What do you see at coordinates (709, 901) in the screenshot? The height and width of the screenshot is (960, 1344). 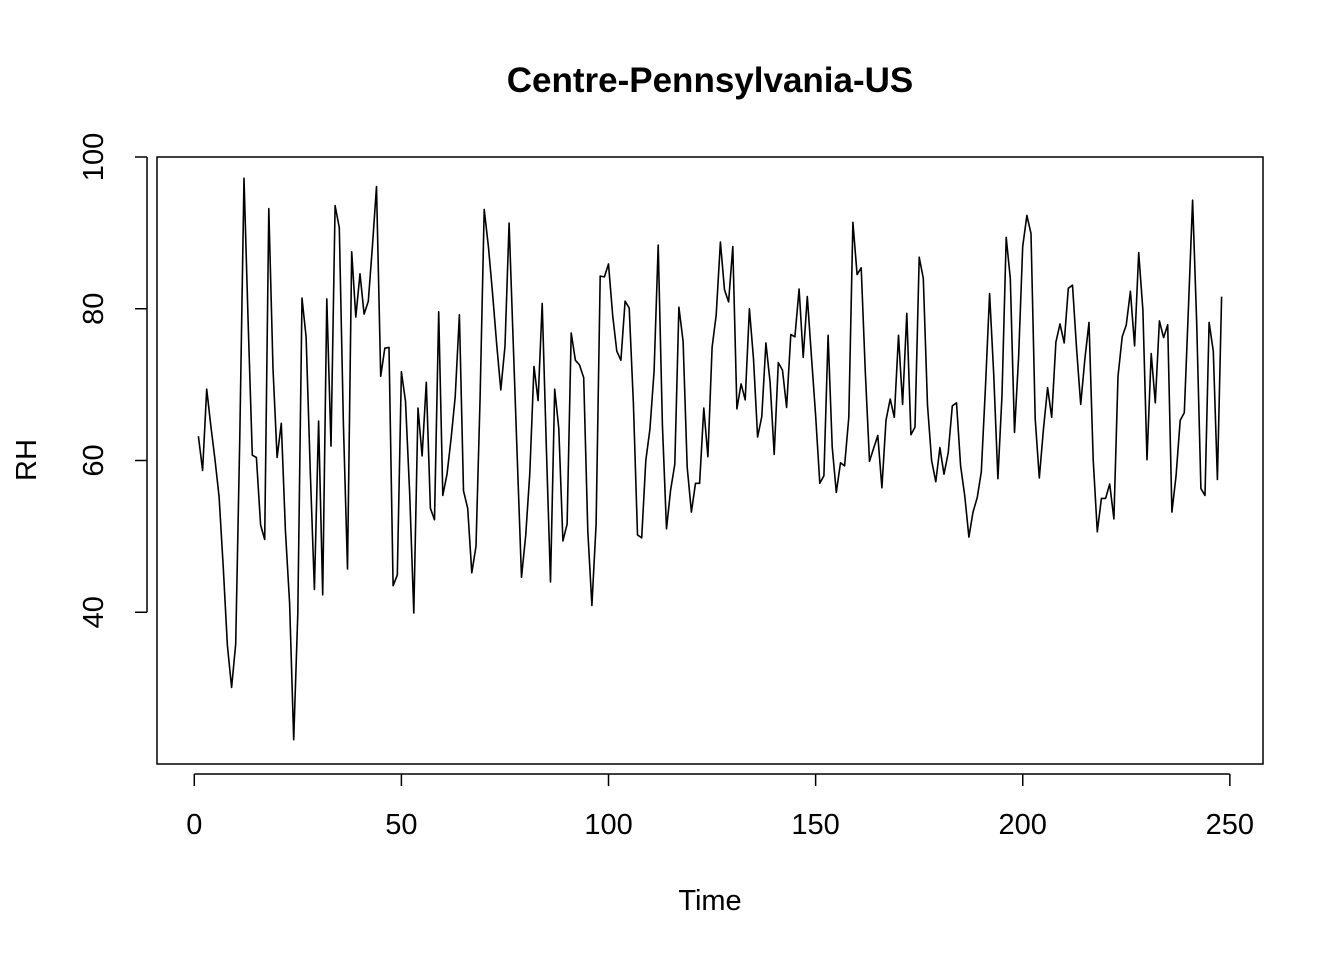 I see `x-axis-label: Time` at bounding box center [709, 901].